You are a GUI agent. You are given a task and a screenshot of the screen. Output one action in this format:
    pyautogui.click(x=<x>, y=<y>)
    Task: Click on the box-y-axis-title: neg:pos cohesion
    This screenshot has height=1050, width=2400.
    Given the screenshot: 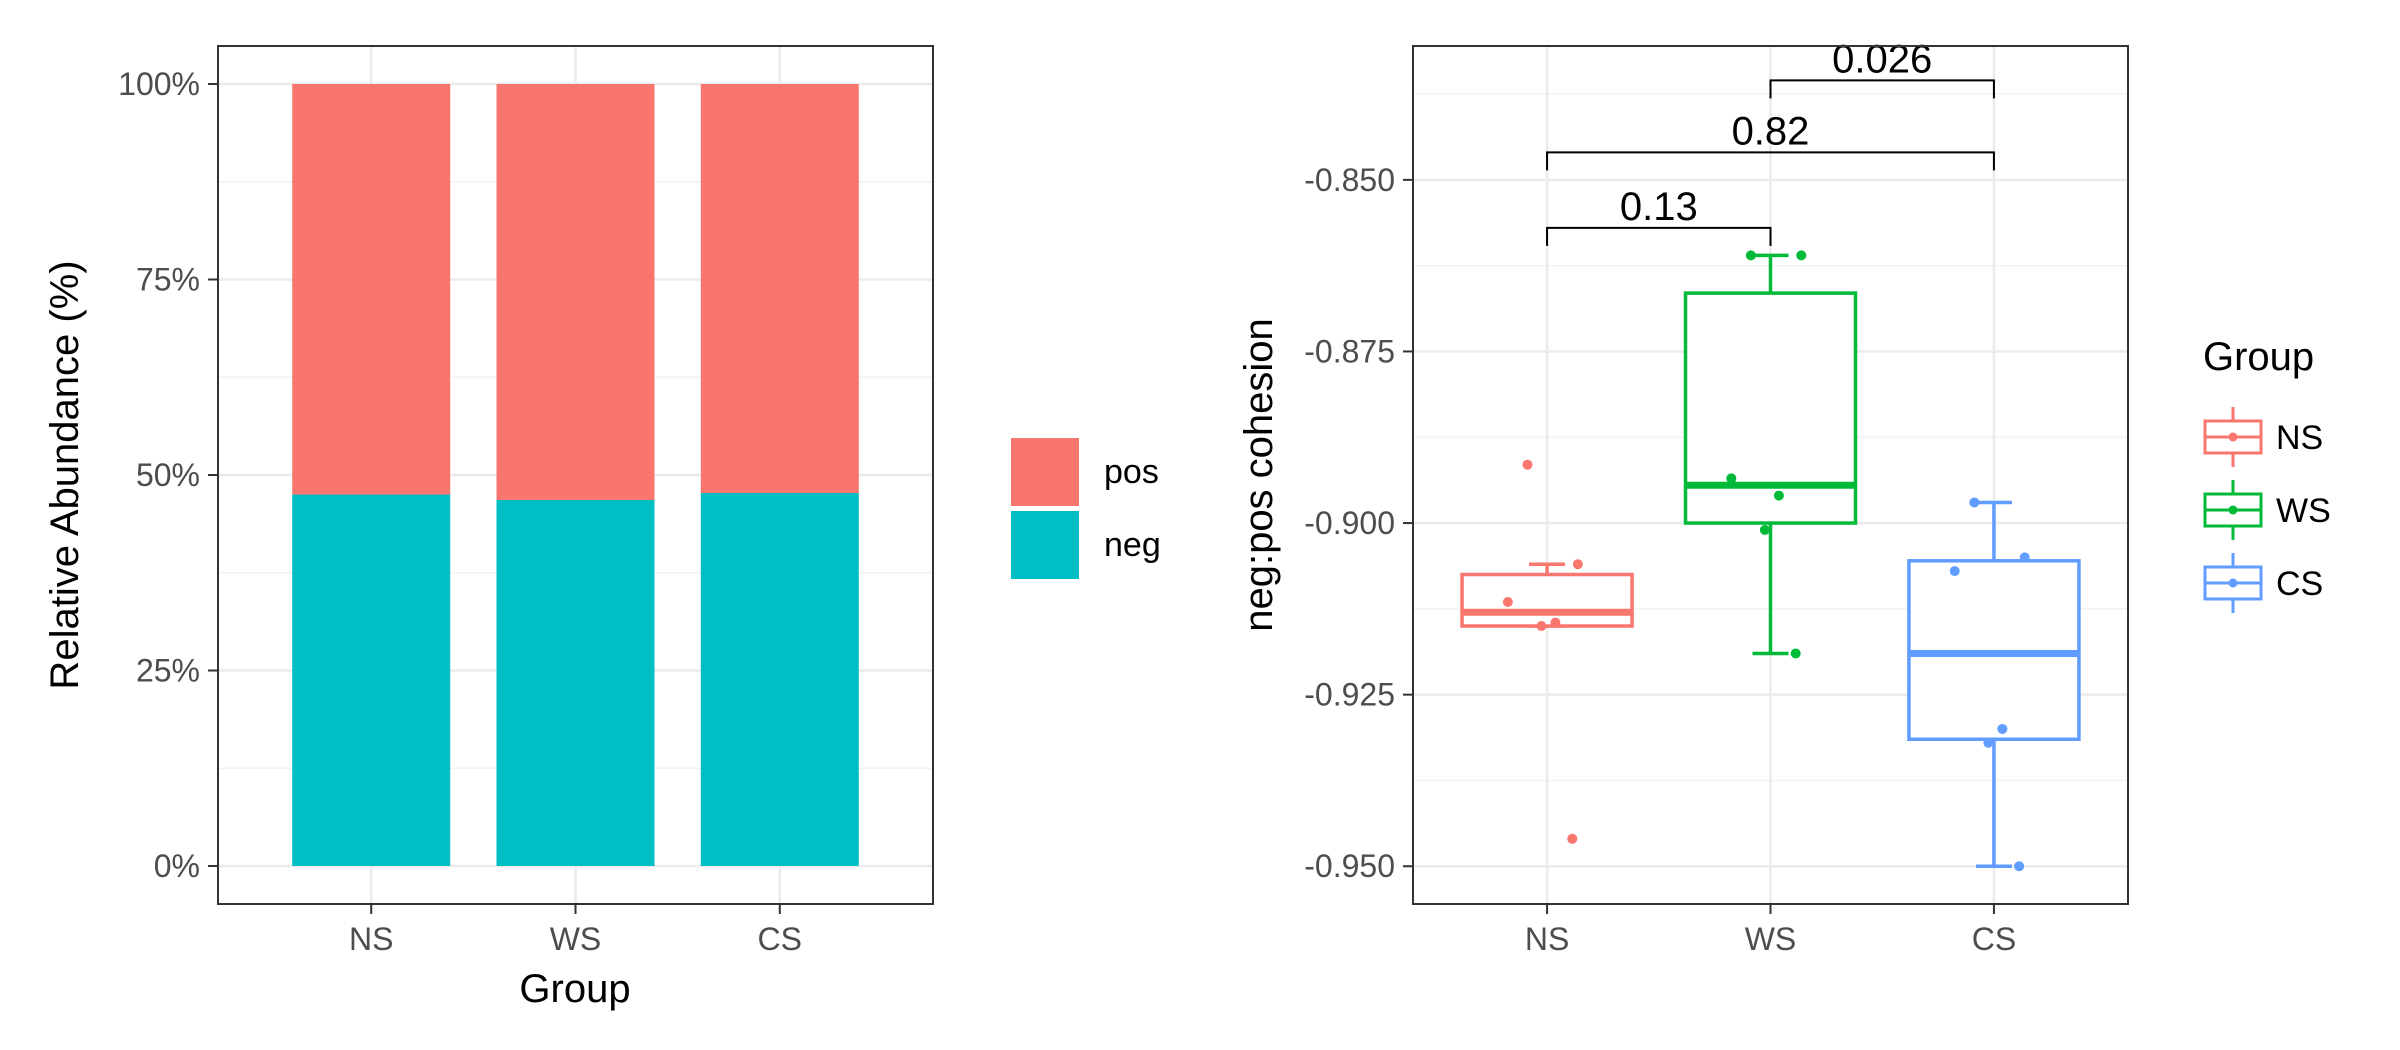 What is the action you would take?
    pyautogui.click(x=1259, y=475)
    